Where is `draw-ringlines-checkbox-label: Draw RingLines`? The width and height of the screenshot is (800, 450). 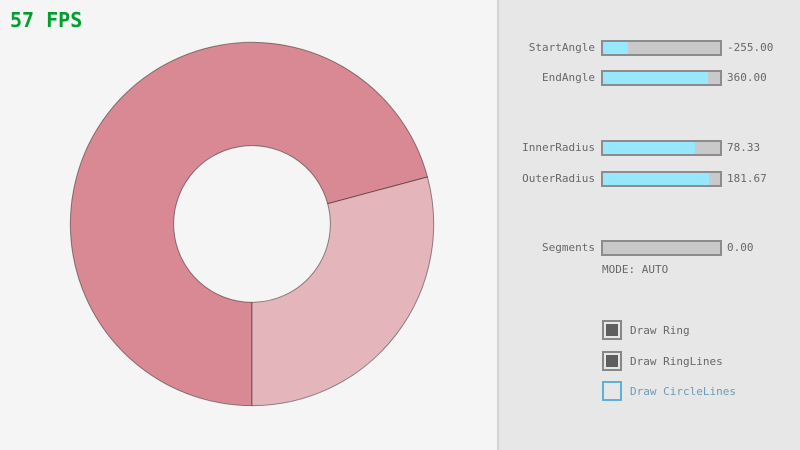
draw-ringlines-checkbox-label: Draw RingLines is located at coordinates (676, 361).